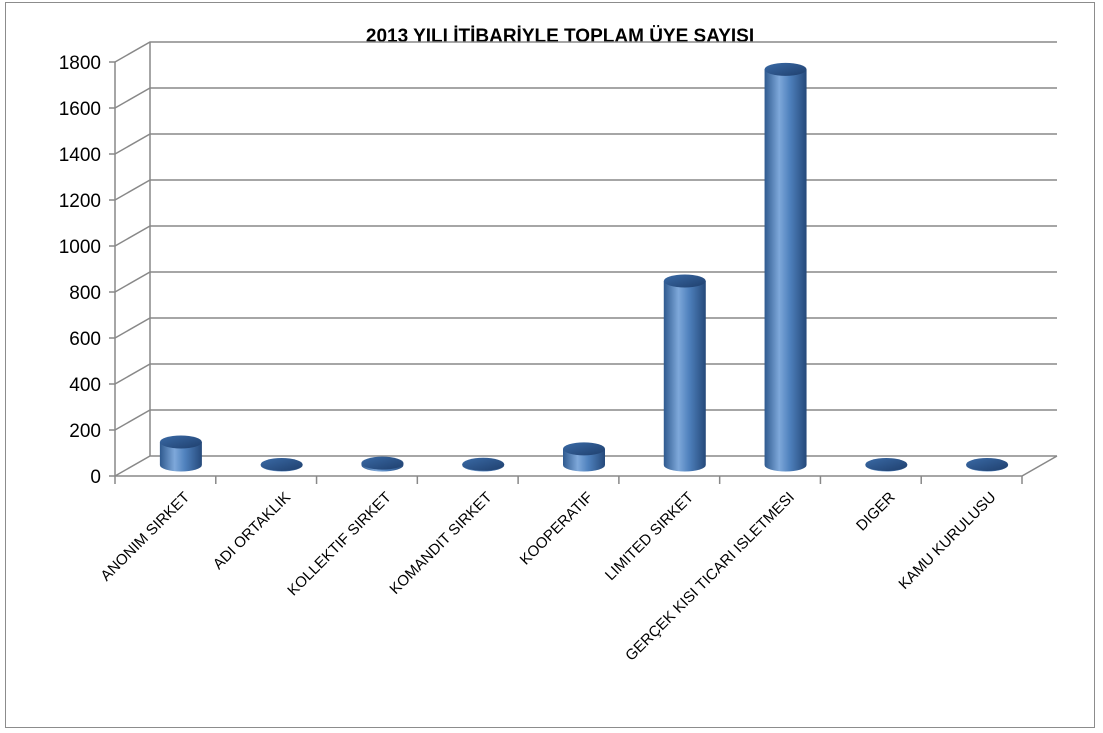 Image resolution: width=1103 pixels, height=733 pixels. Describe the element at coordinates (440, 543) in the screenshot. I see `x-tick-label: KOMANDIT SIRKET` at that location.